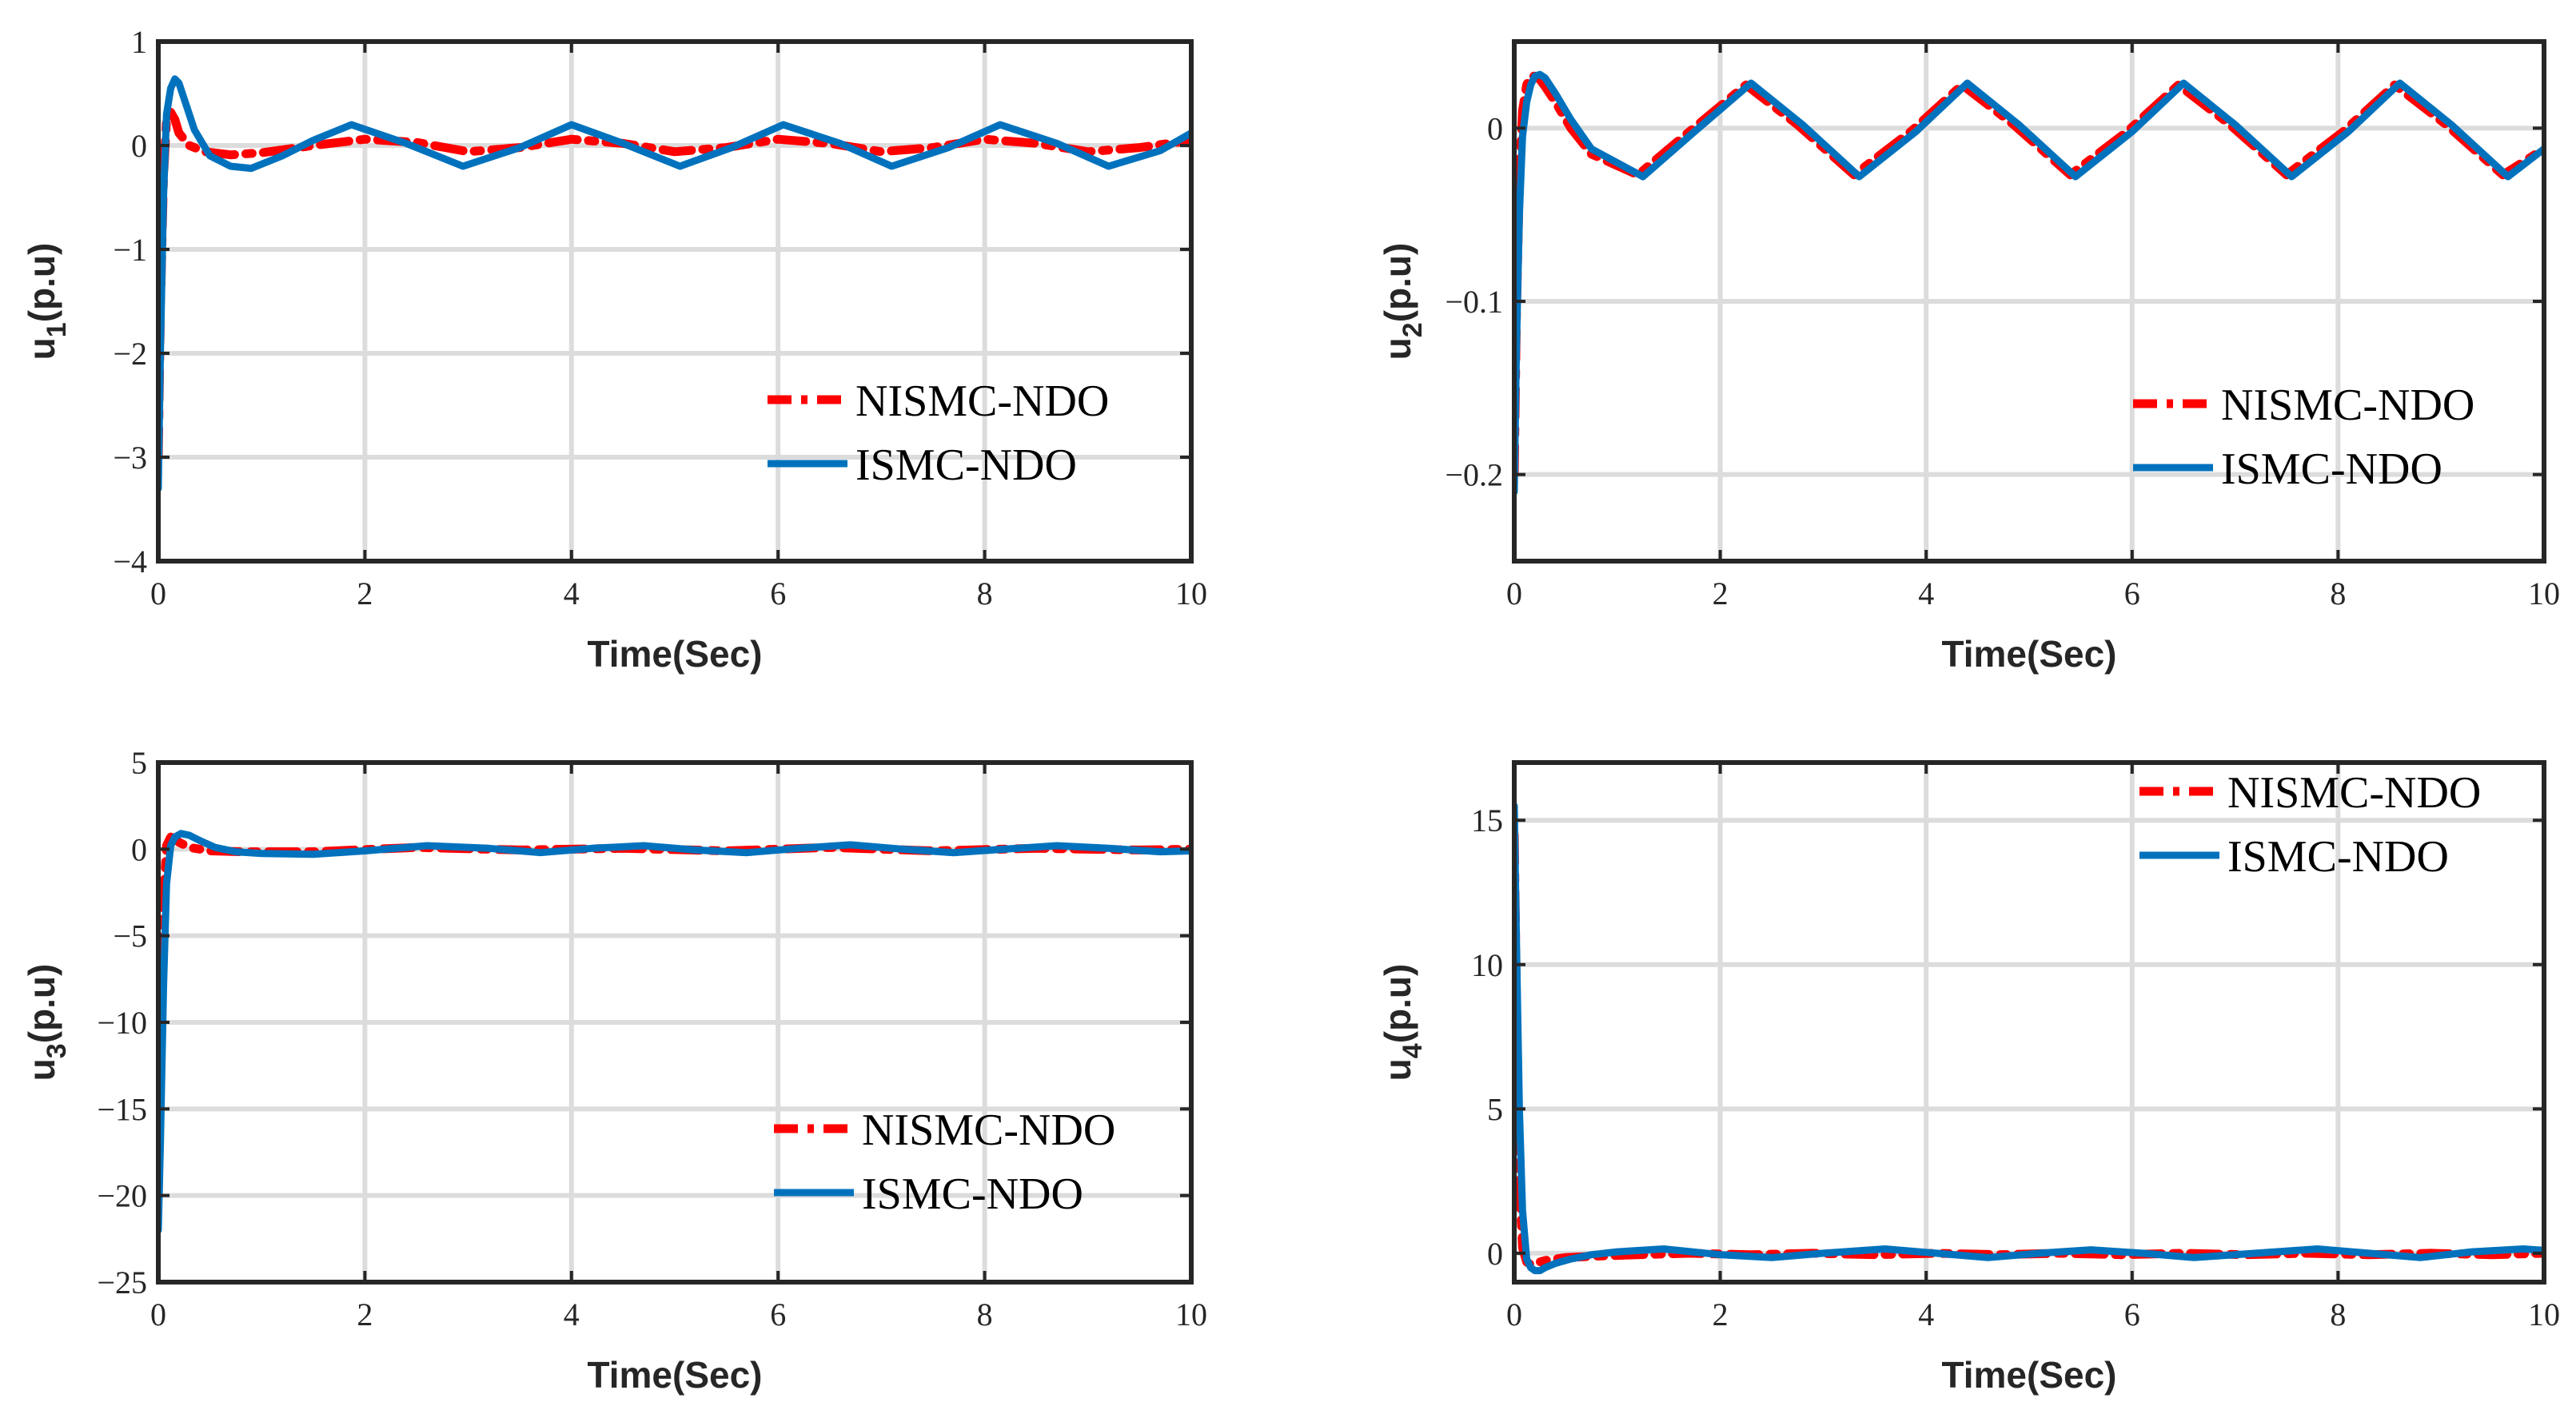 The height and width of the screenshot is (1414, 2576). I want to click on plot-area, so click(2029, 1022).